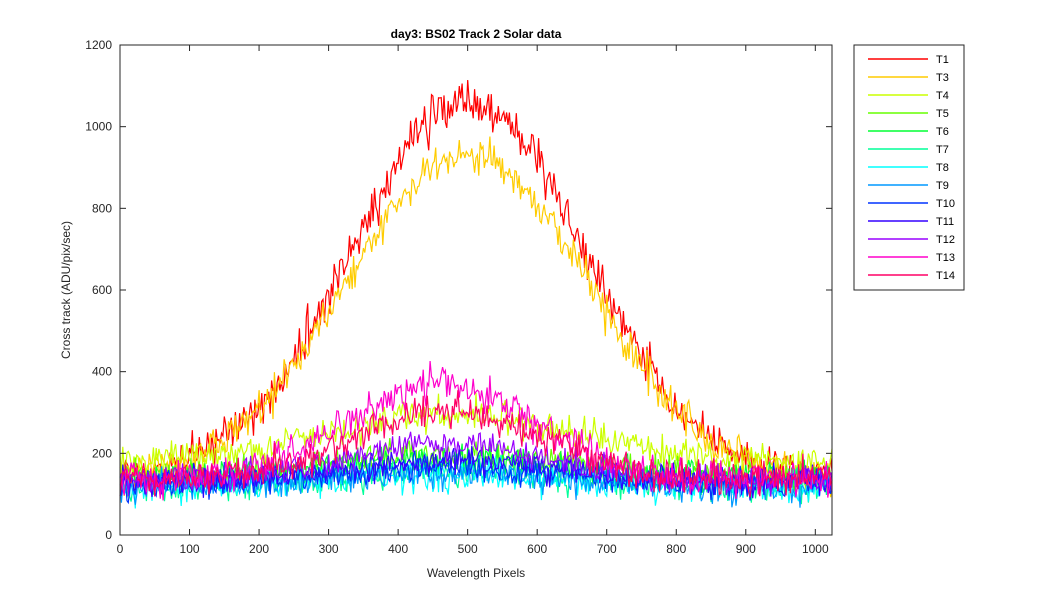 The height and width of the screenshot is (600, 1050). Describe the element at coordinates (942, 78) in the screenshot. I see `legend-label-t3: T3` at that location.